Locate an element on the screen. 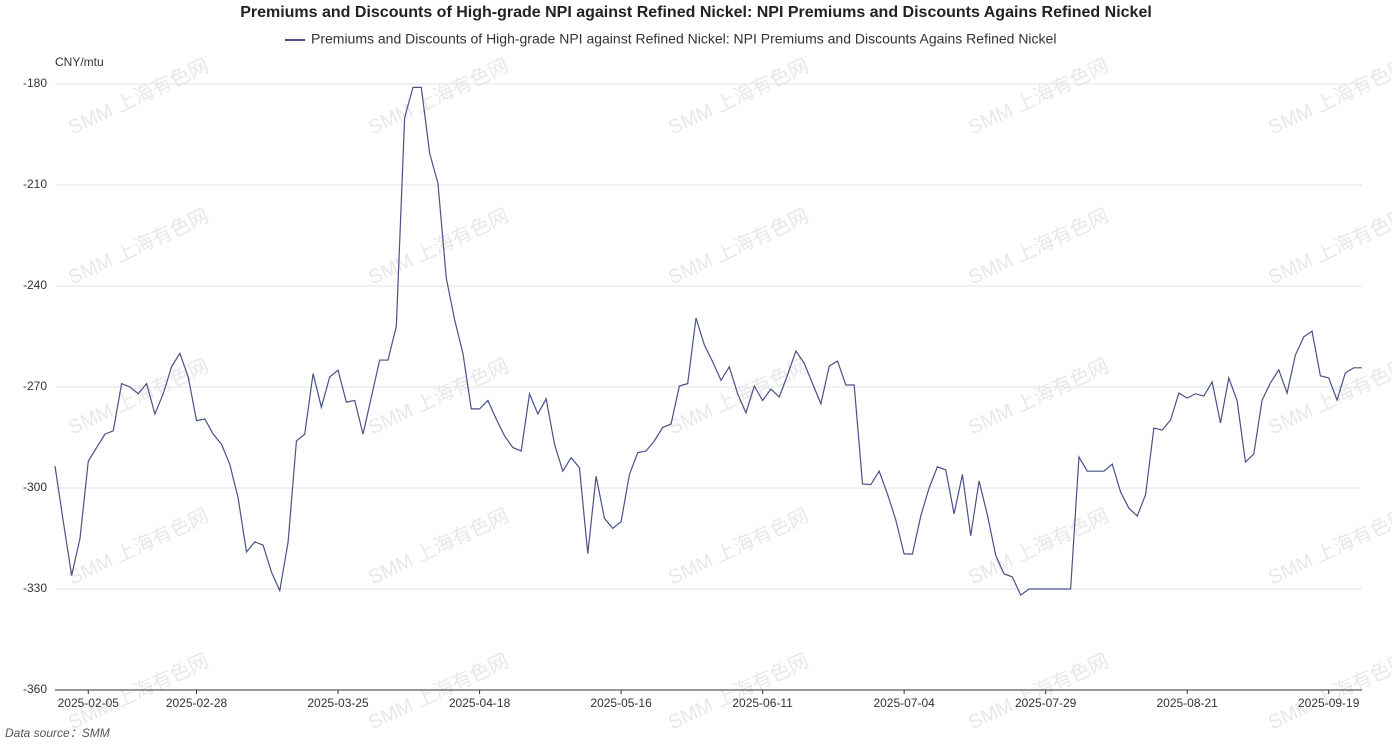 This screenshot has width=1392, height=748. y-unit: CNY/mtu is located at coordinates (79, 62).